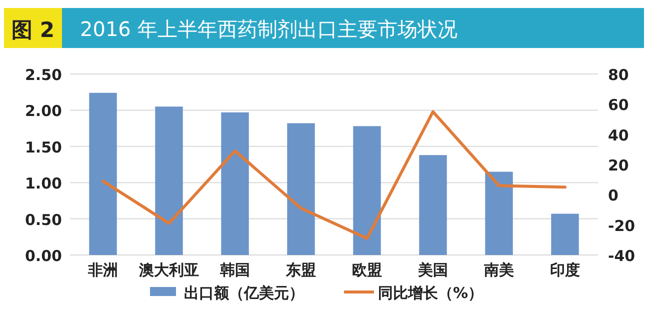  What do you see at coordinates (618, 165) in the screenshot?
I see `y2-tick-label: 20` at bounding box center [618, 165].